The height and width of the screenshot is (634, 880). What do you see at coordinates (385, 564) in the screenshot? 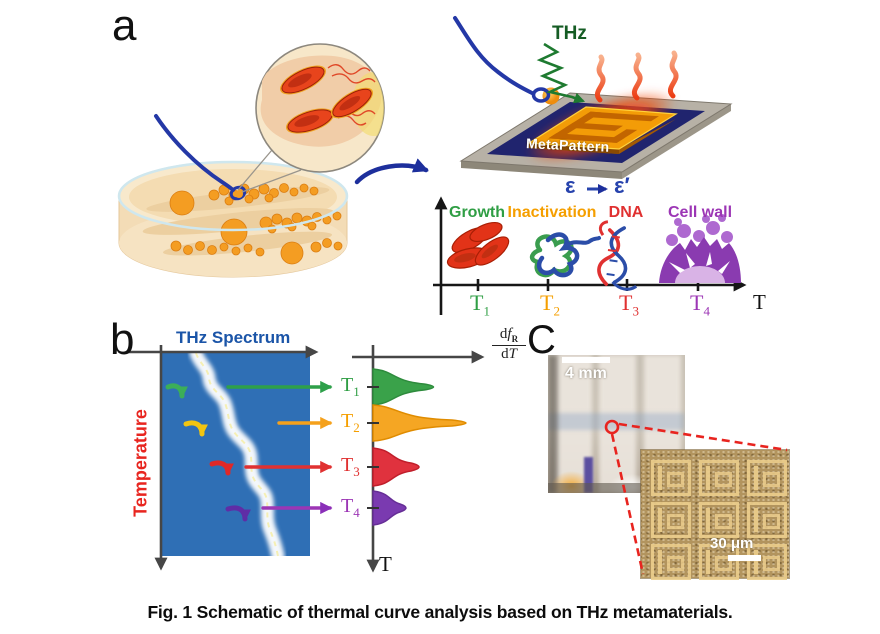
I see `derivative-axis-t-label: T` at bounding box center [385, 564].